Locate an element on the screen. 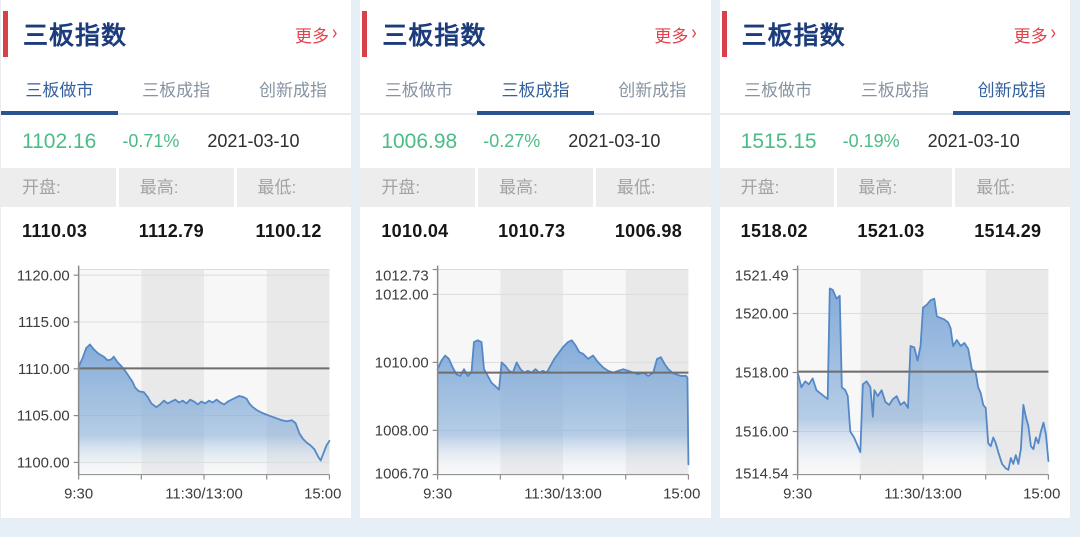  svg-text: 1520.00 is located at coordinates (761, 313).